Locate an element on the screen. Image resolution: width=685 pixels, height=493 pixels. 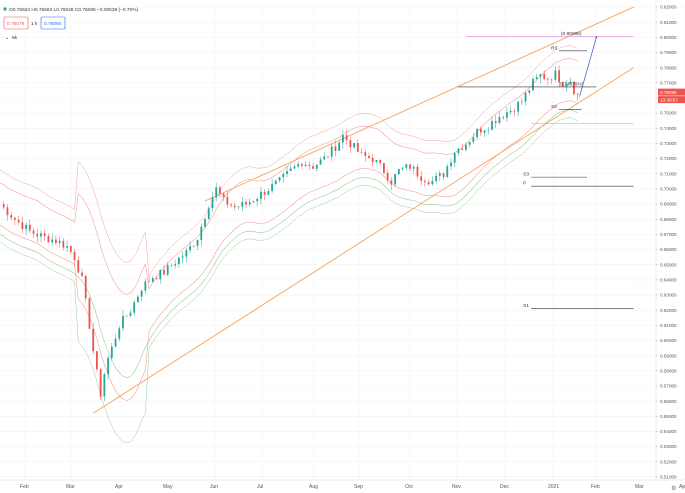
collapse-icon: ⌄ is located at coordinates (7, 38).